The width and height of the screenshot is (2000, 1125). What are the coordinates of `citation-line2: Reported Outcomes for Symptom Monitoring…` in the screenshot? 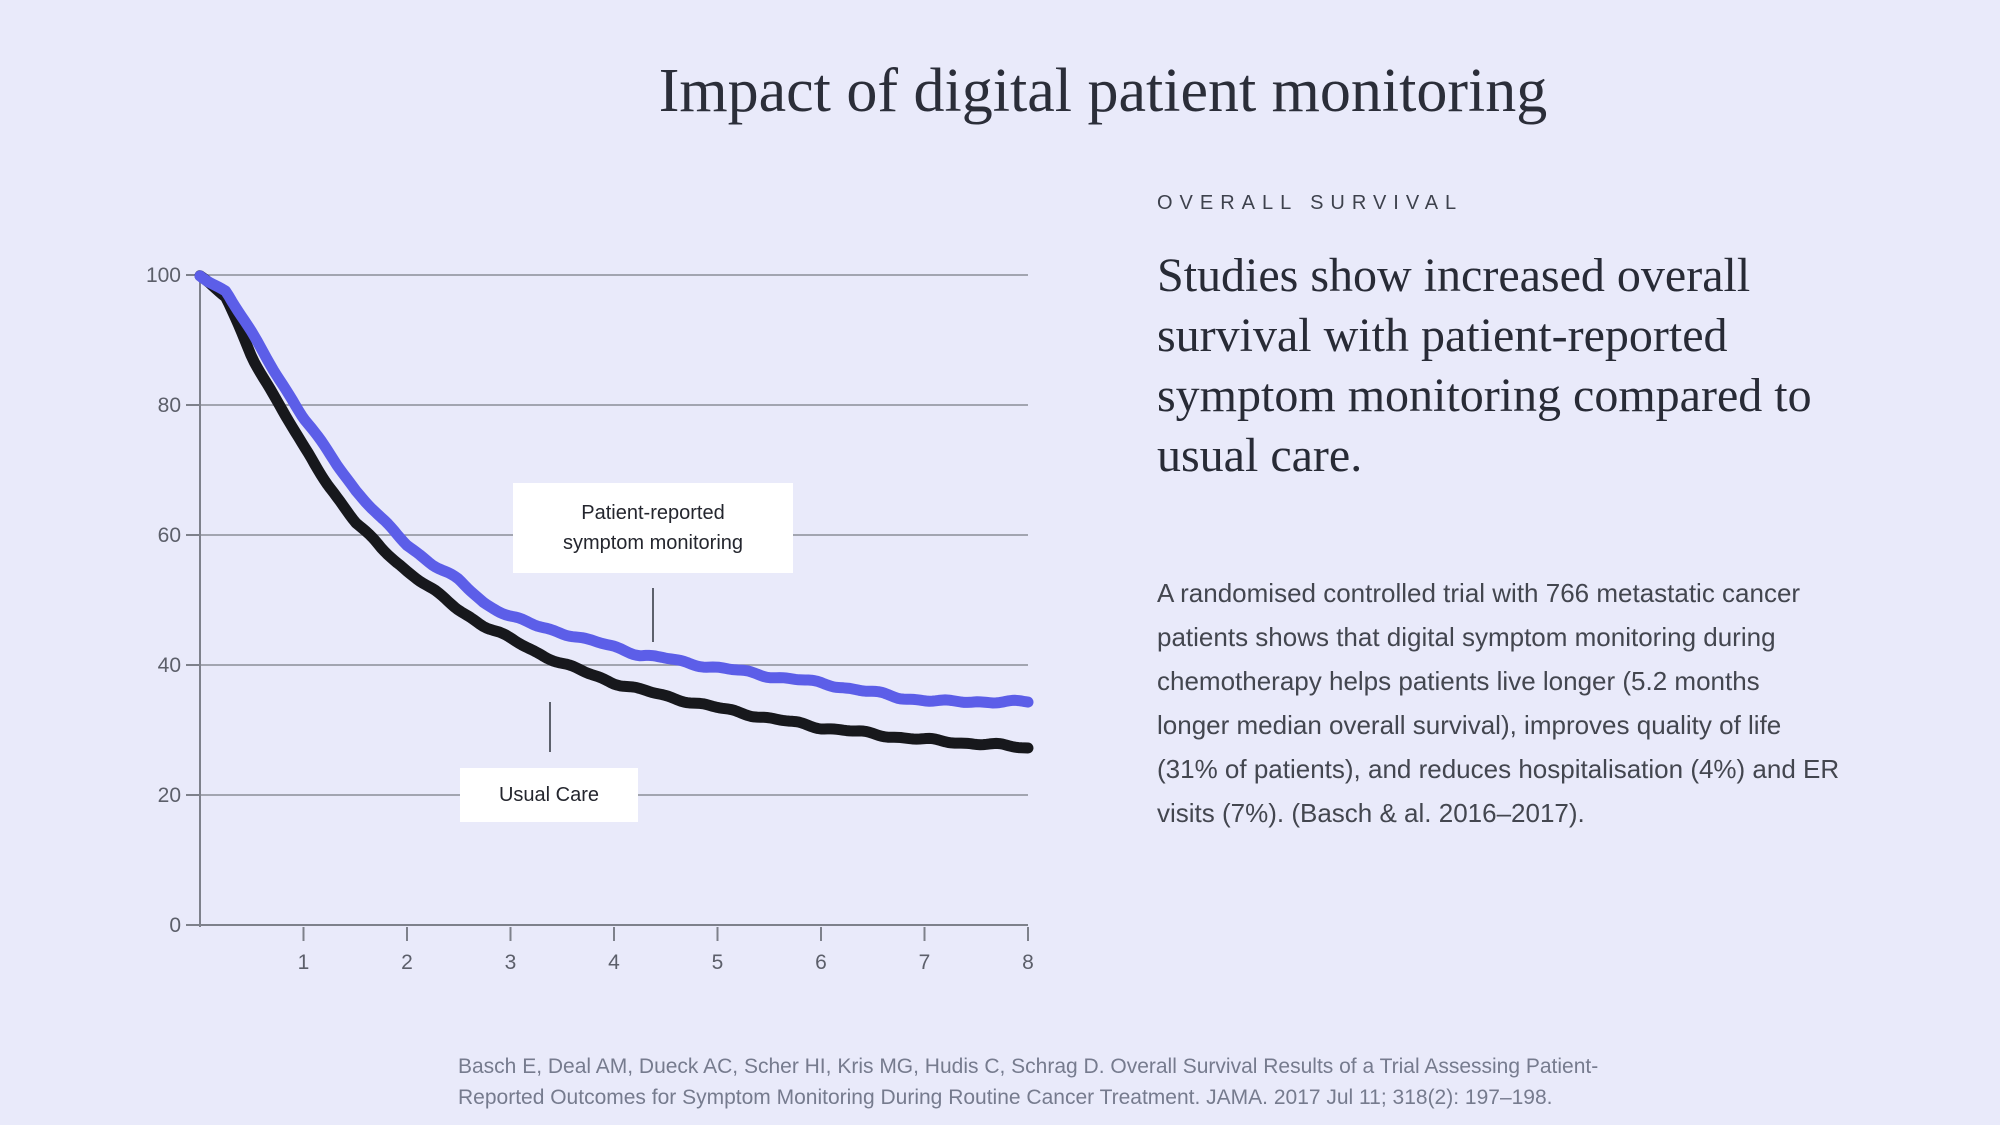 It's located at (1005, 1097).